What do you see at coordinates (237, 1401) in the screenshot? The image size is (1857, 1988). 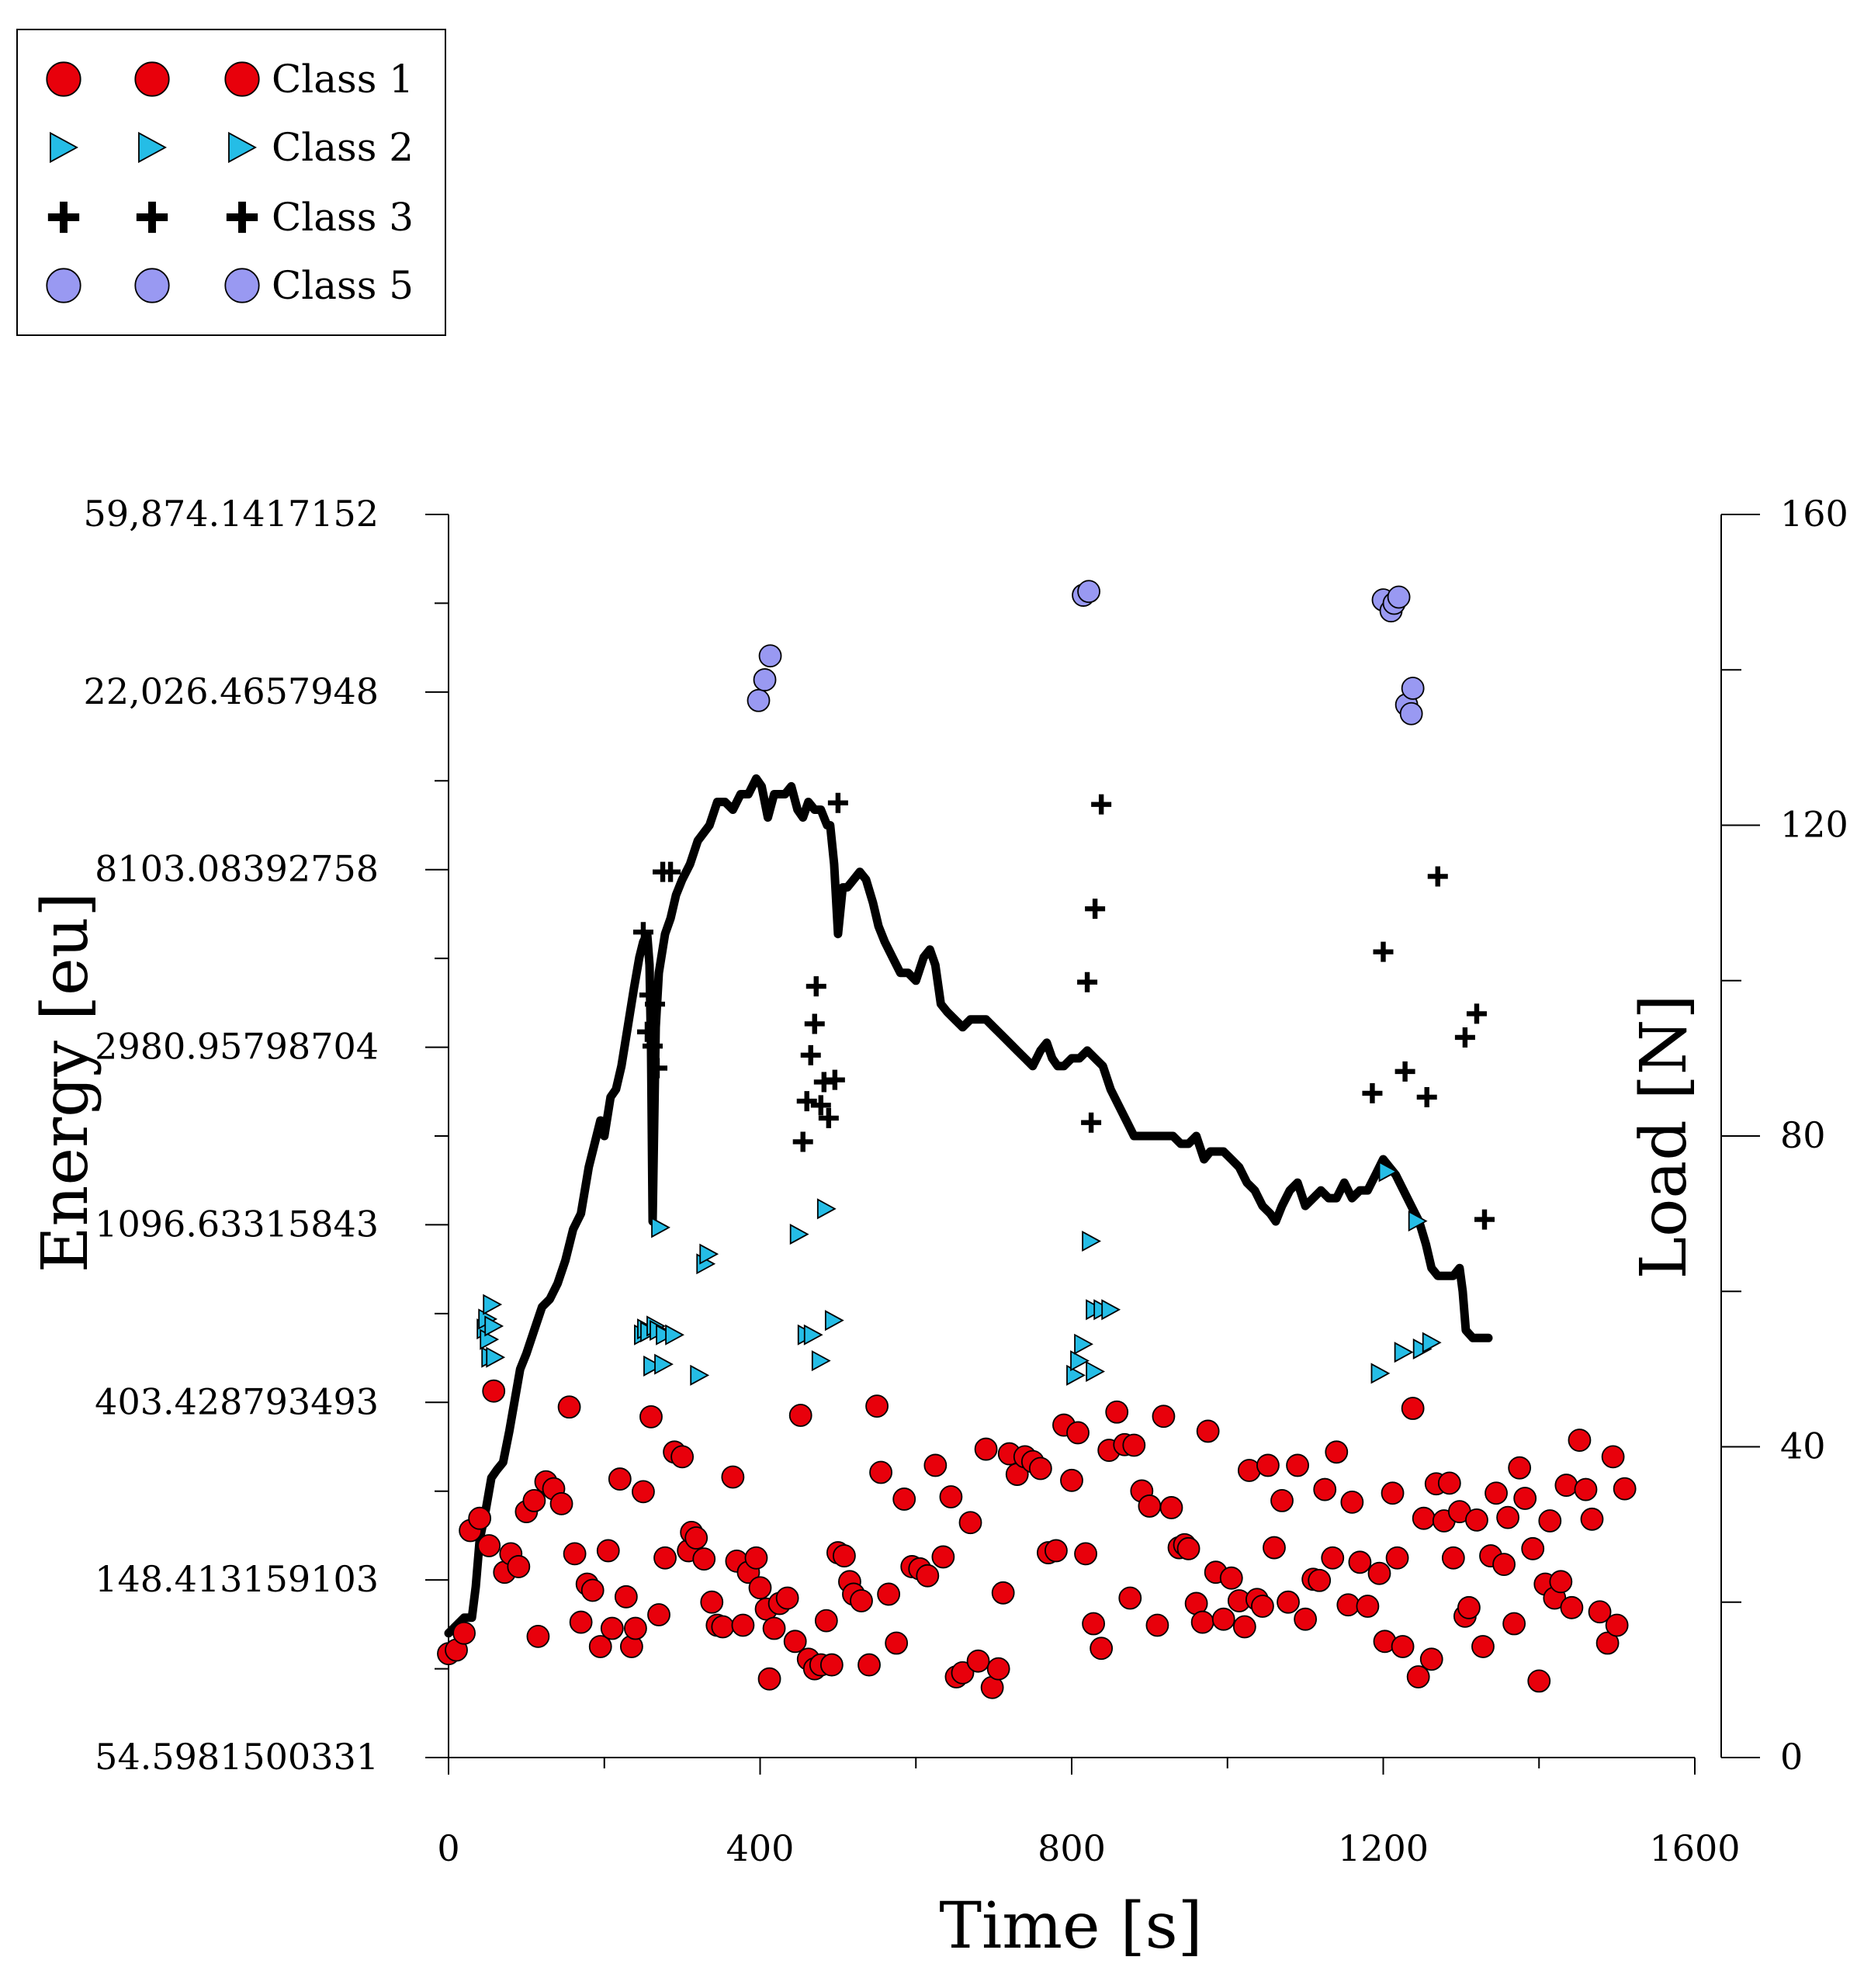 I see `y-left-tick-label: 403.428793493` at bounding box center [237, 1401].